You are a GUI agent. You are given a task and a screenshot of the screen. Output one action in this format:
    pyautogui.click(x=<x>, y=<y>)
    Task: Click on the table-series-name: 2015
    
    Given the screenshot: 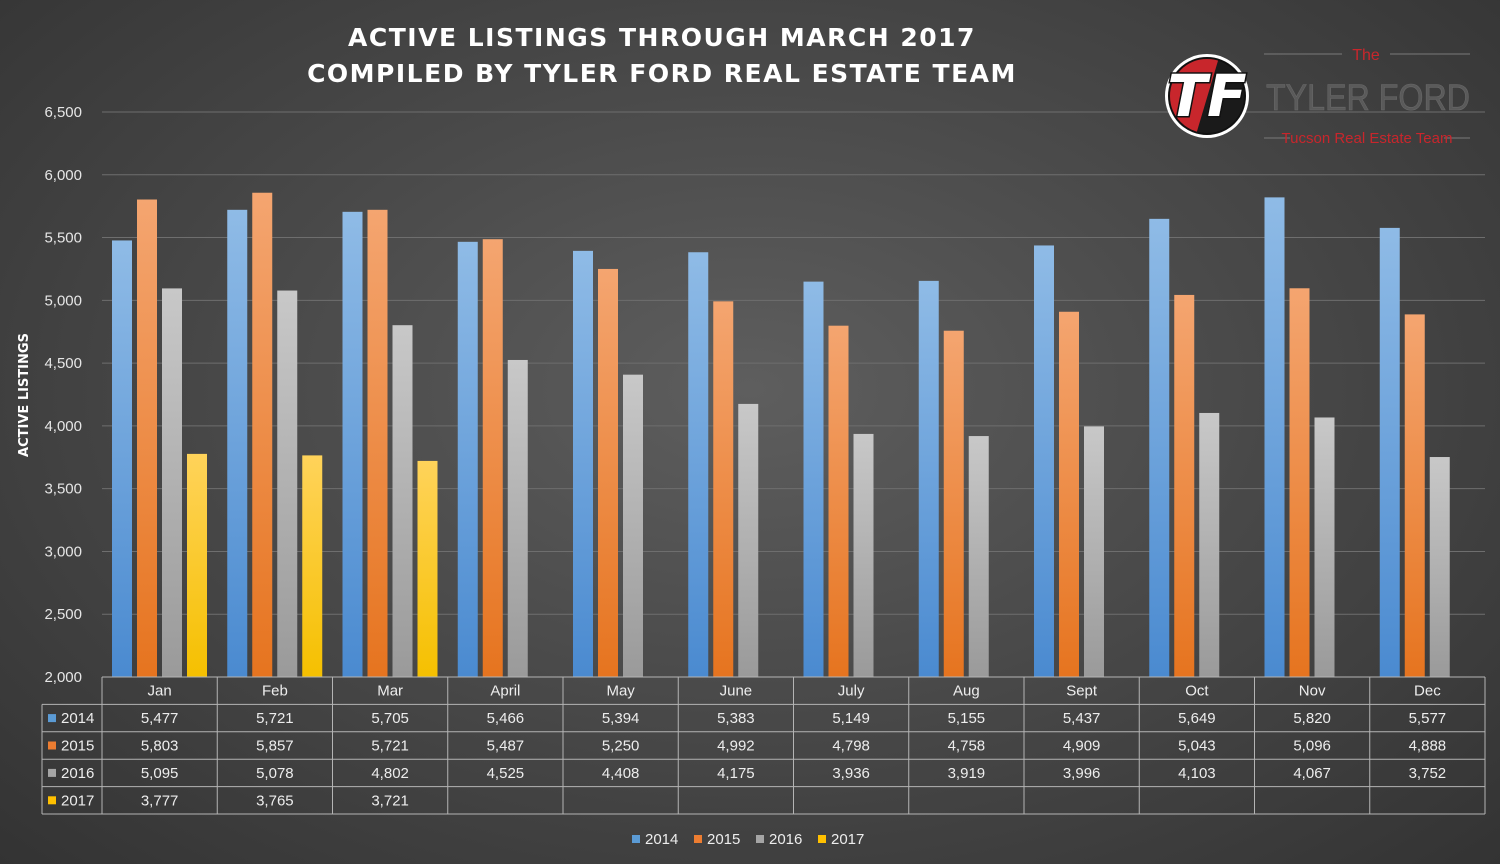 What is the action you would take?
    pyautogui.click(x=77, y=746)
    